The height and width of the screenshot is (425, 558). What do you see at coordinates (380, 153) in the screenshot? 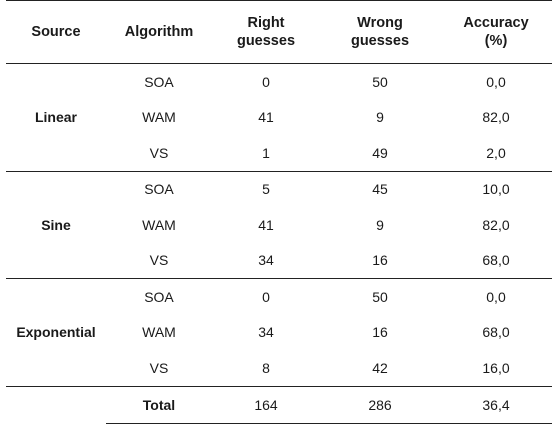
I see `wrong-cell: 49` at bounding box center [380, 153].